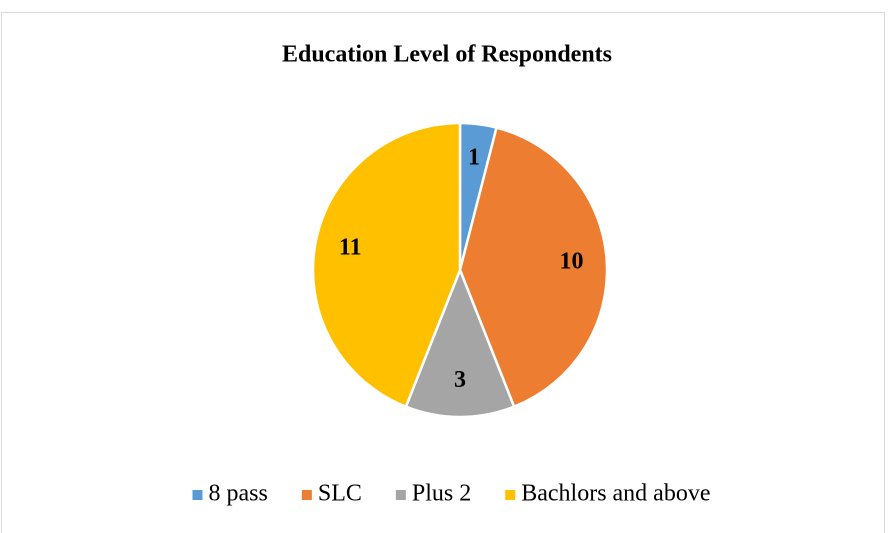  Describe the element at coordinates (474, 158) in the screenshot. I see `data-label: 1` at that location.